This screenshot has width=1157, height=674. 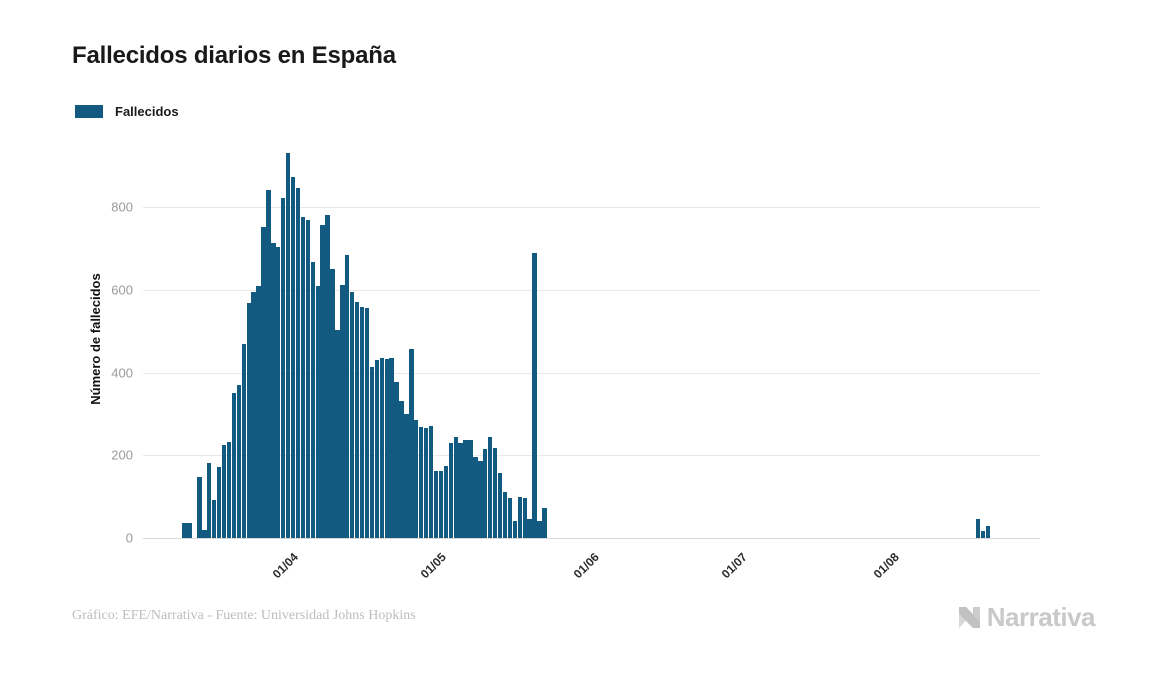 I want to click on legend-label: Fallecidos, so click(x=147, y=111).